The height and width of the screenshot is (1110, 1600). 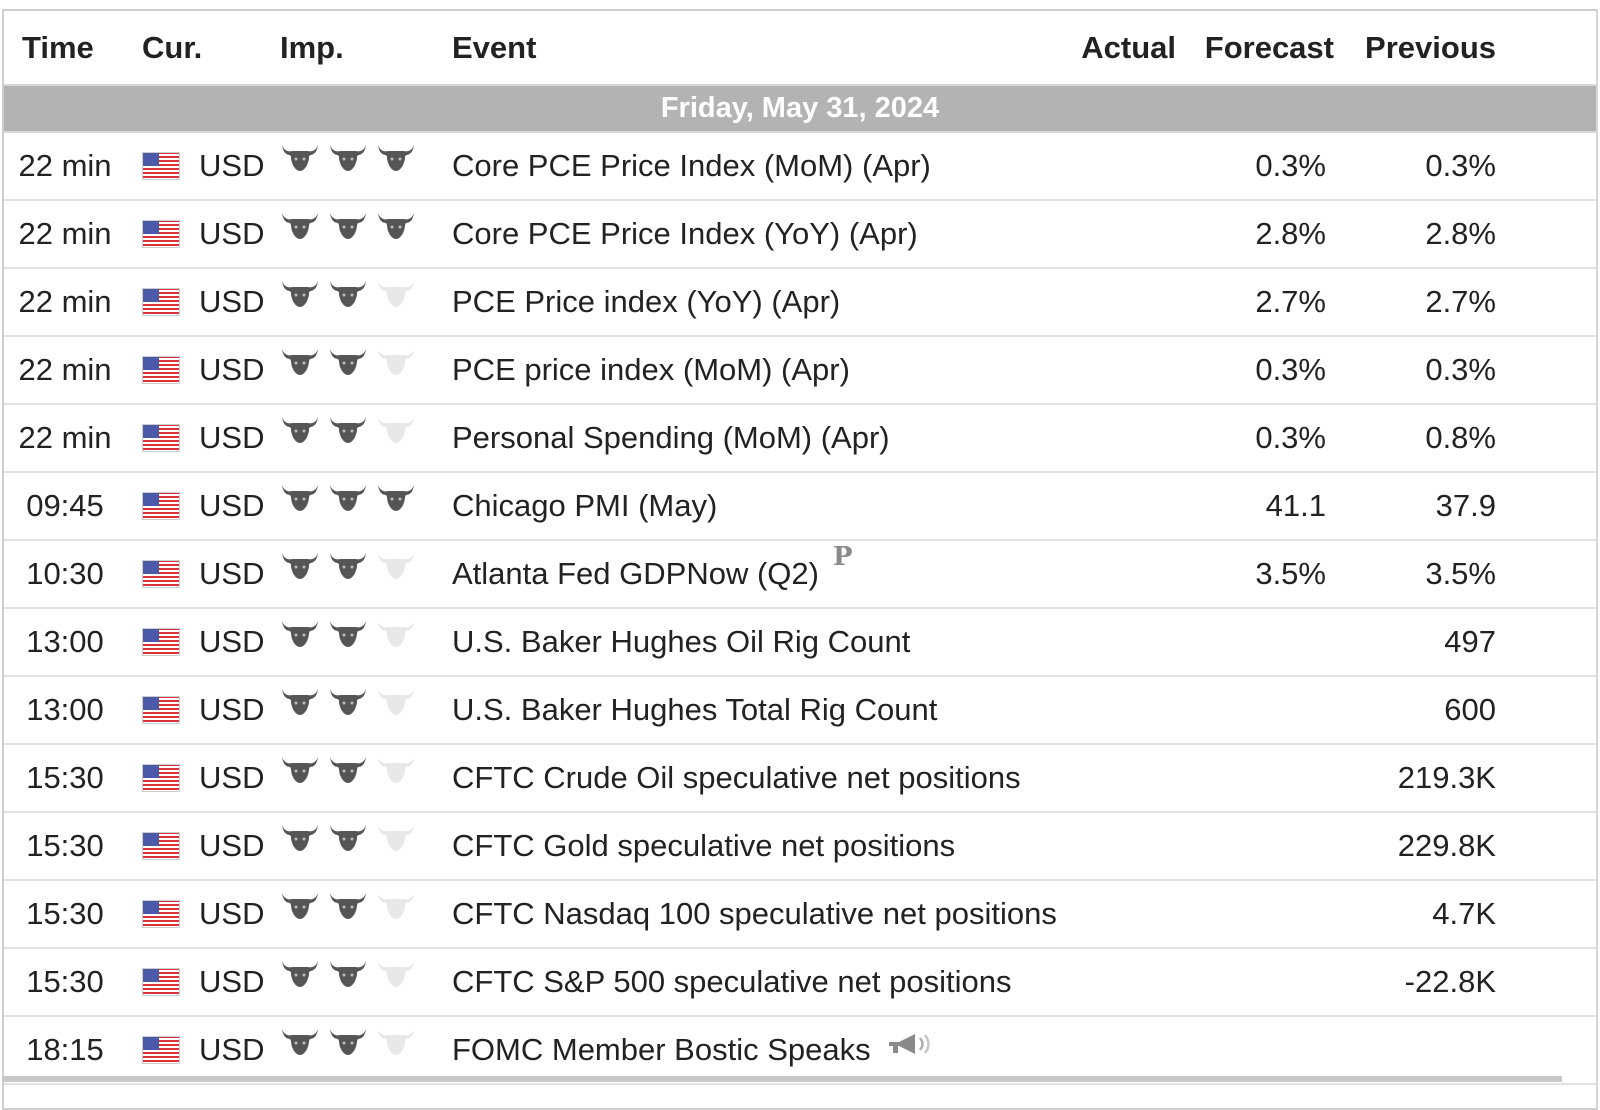 I want to click on header-currency: Cur., so click(x=195, y=48).